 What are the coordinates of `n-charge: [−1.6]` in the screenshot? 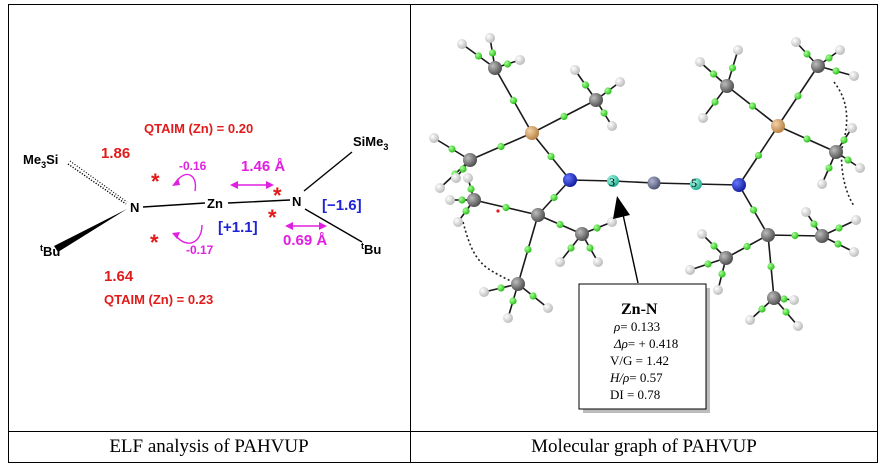 It's located at (342, 205).